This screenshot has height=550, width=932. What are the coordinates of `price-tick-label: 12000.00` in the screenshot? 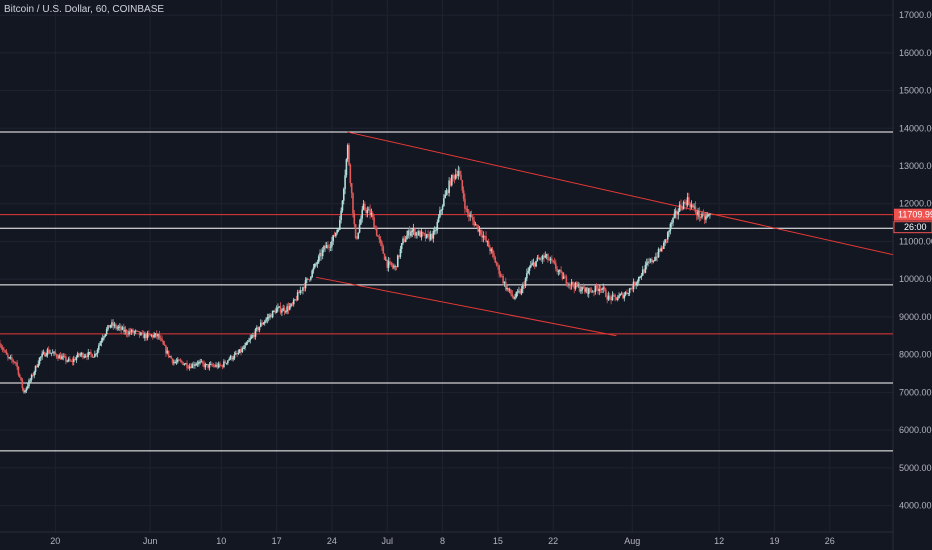 It's located at (915, 204).